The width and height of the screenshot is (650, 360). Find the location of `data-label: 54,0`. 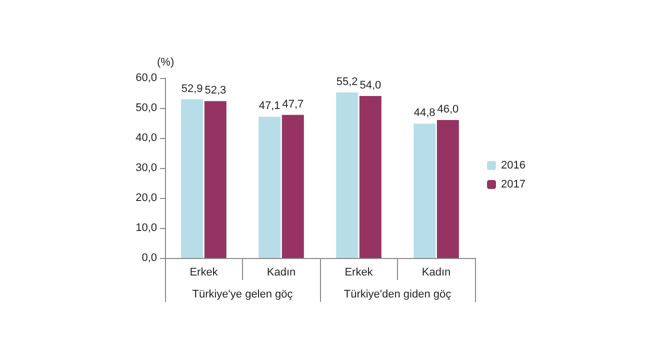

data-label: 54,0 is located at coordinates (371, 86).